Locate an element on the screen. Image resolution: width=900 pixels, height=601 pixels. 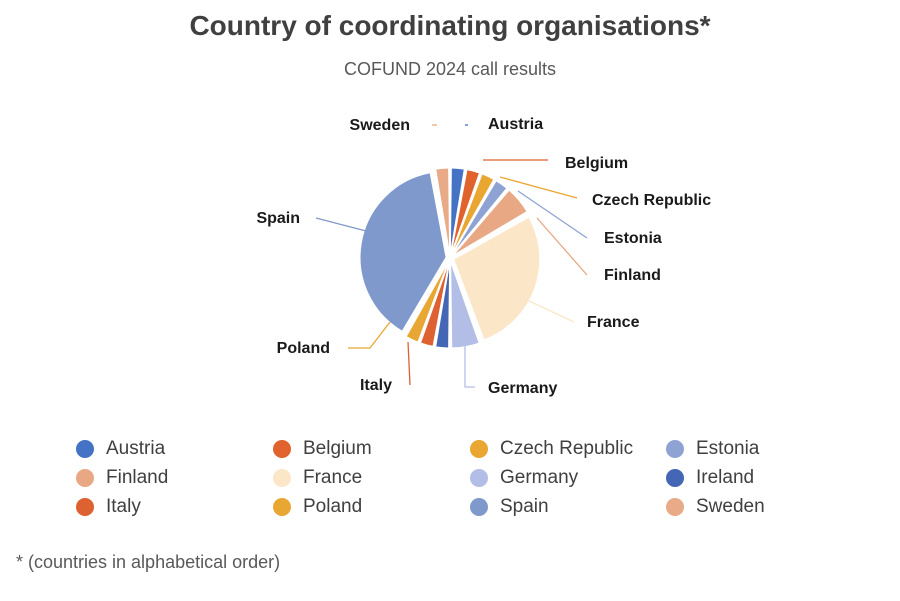
slice-label: Estonia is located at coordinates (633, 238).